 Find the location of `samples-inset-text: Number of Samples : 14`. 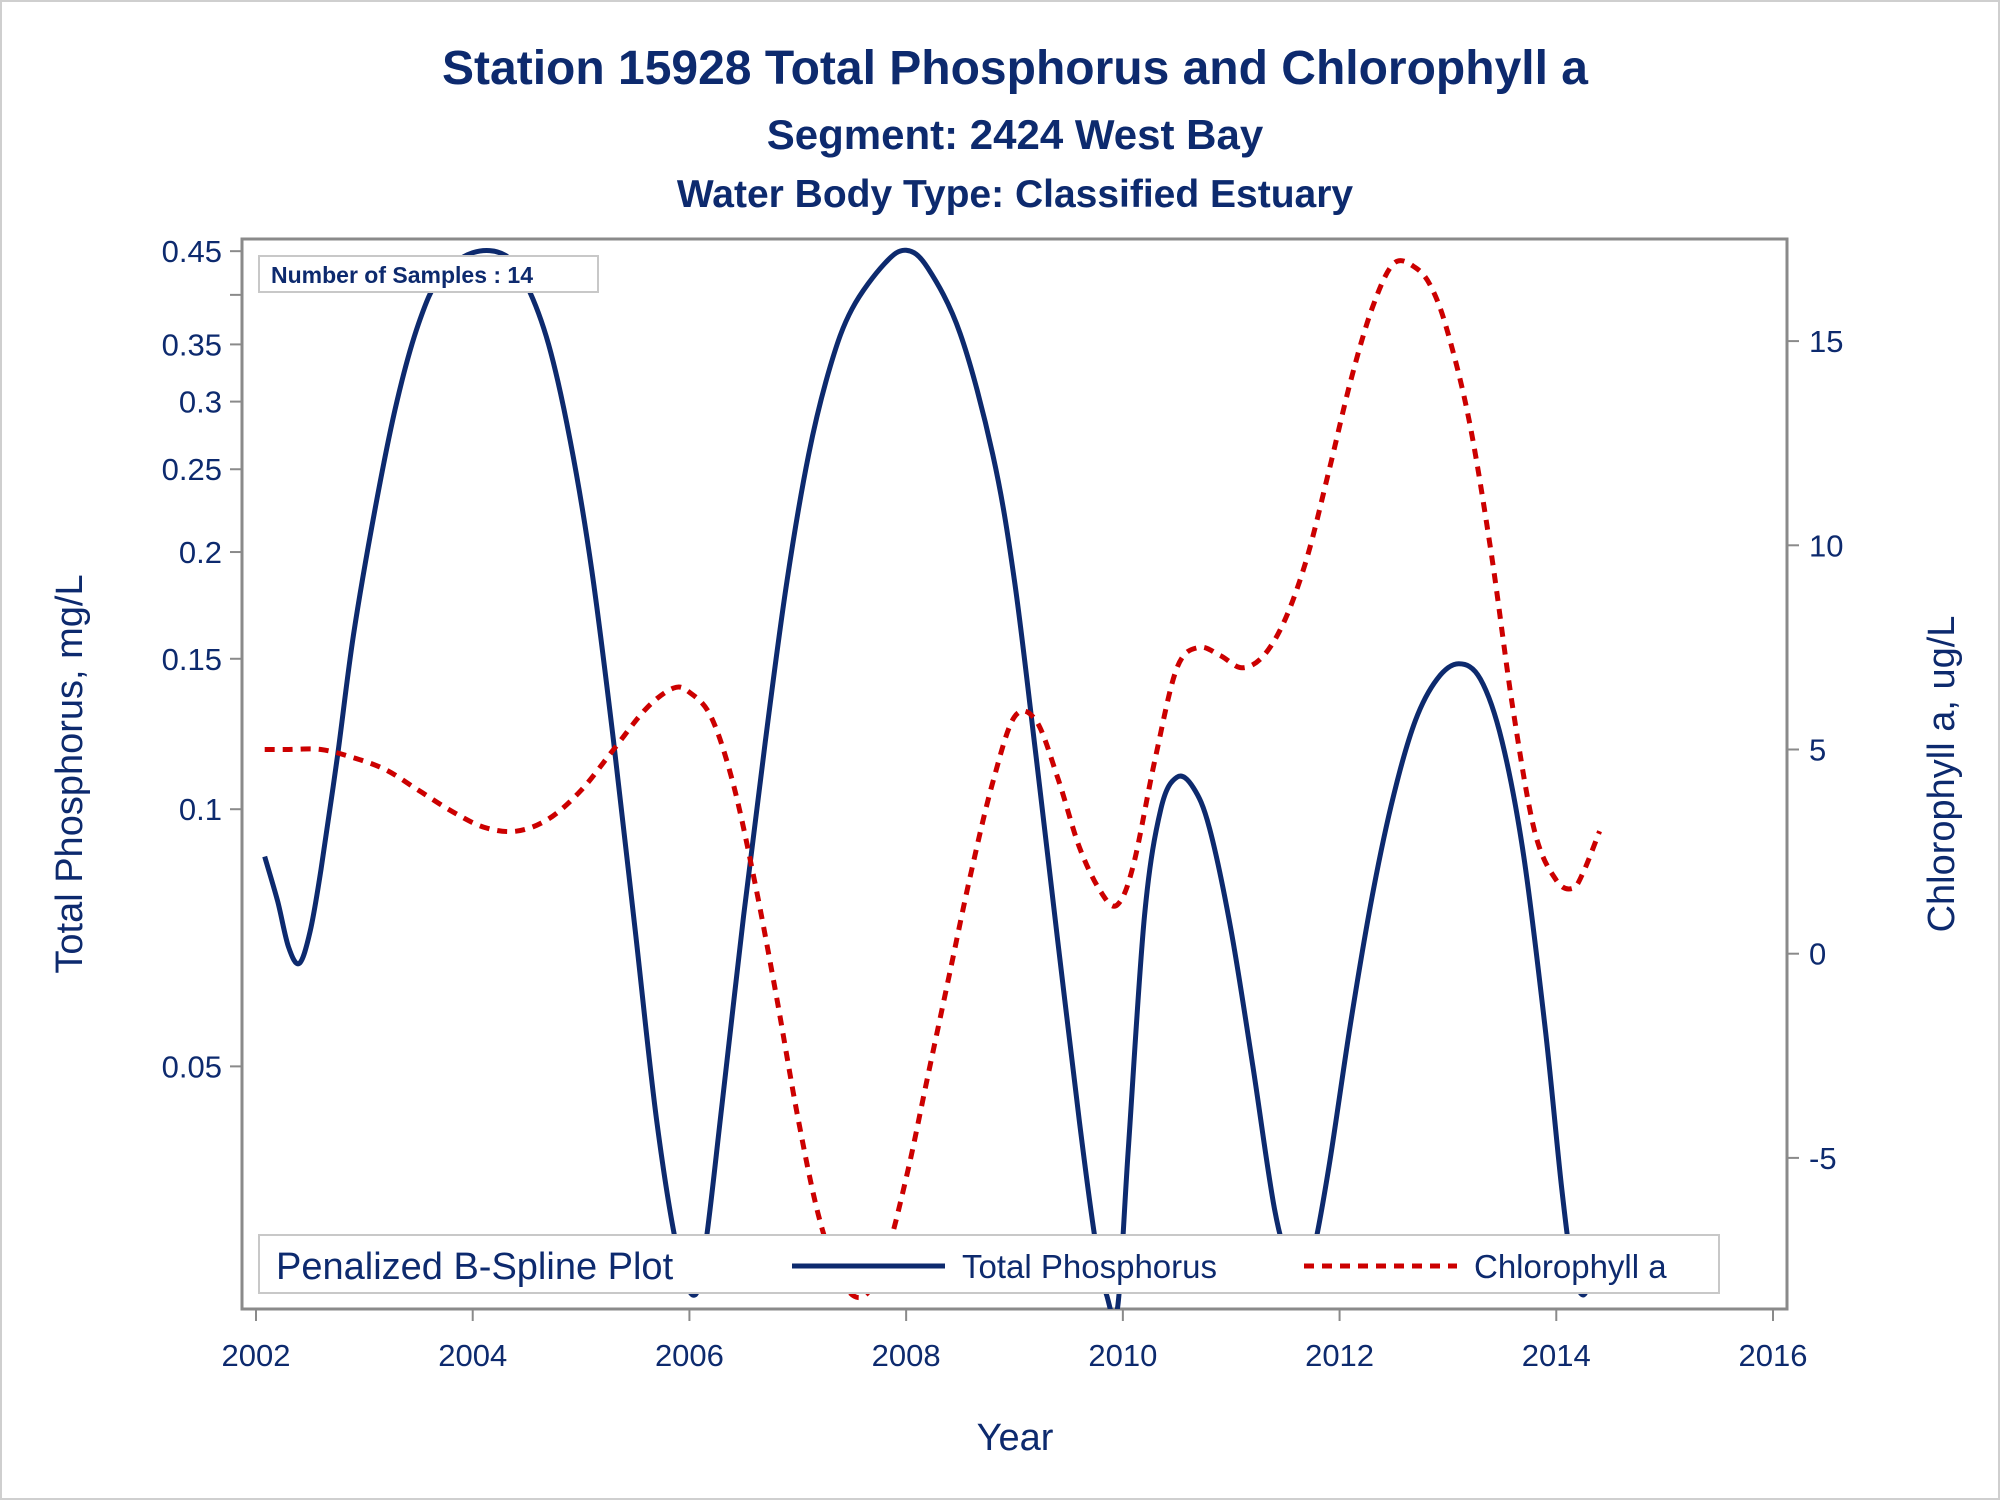

samples-inset-text: Number of Samples : 14 is located at coordinates (402, 275).